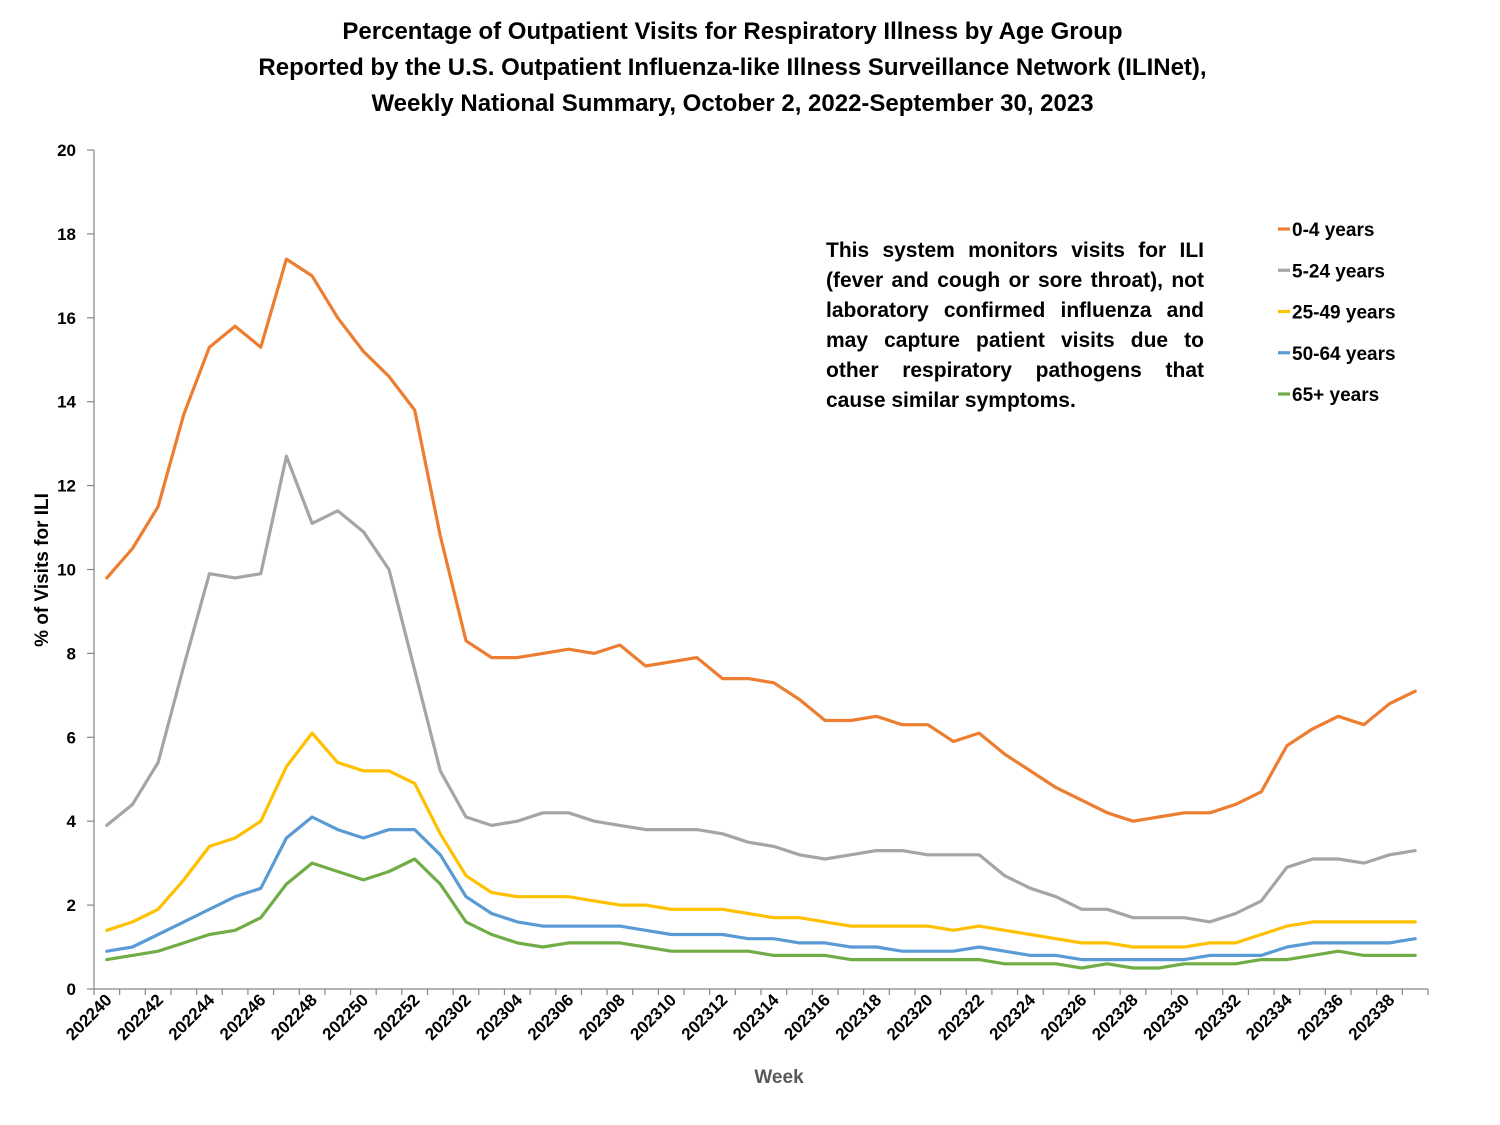  What do you see at coordinates (1167, 1017) in the screenshot?
I see `x-tick-label: 202330` at bounding box center [1167, 1017].